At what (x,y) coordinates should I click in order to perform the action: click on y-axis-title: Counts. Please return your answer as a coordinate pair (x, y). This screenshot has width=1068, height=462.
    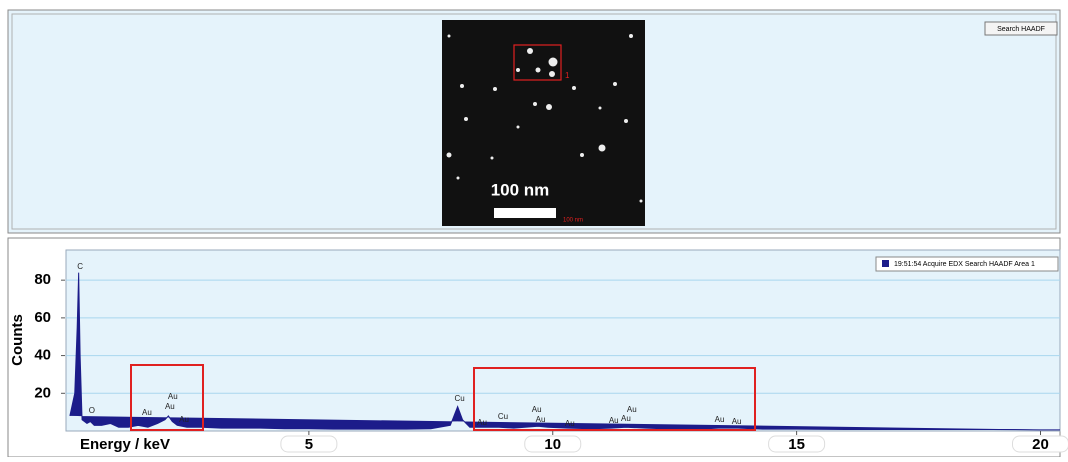
    Looking at the image, I should click on (17, 340).